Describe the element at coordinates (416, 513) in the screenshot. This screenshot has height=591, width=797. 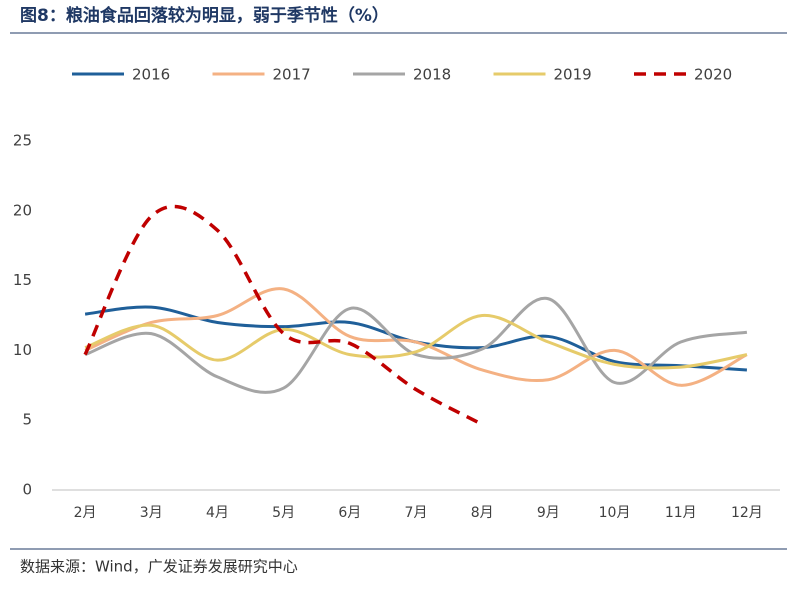
I see `x-tick-label: 7月` at that location.